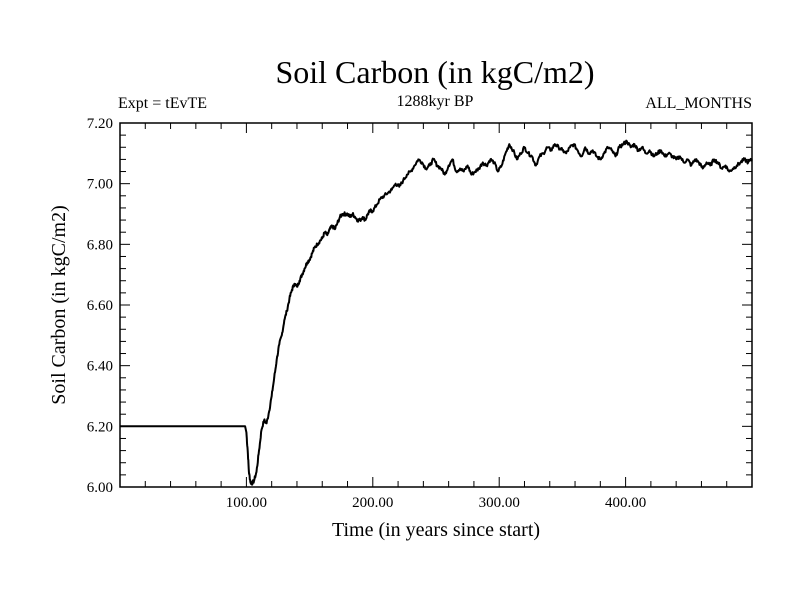 This screenshot has width=800, height=600. Describe the element at coordinates (100, 427) in the screenshot. I see `y-tick-label: 6.20` at that location.